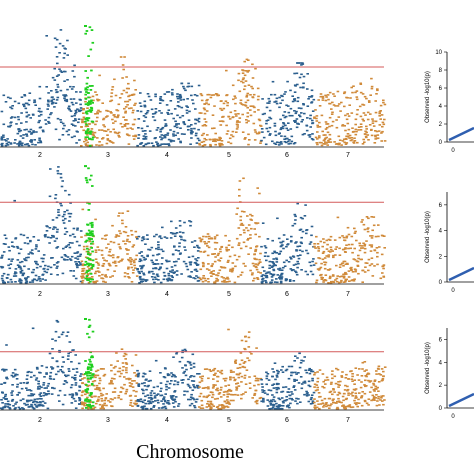 The height and width of the screenshot is (474, 474). Describe the element at coordinates (90, 367) in the screenshot. I see `highlight-point` at that location.